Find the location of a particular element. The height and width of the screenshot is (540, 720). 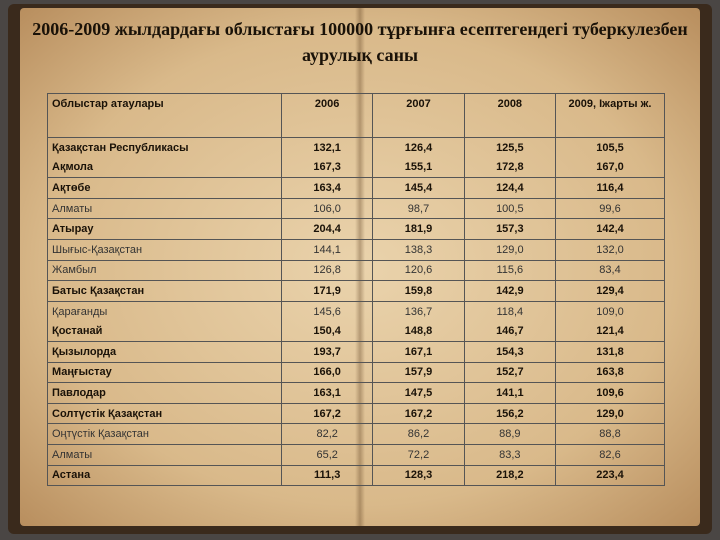

table-row: Қарағанды 145,6 136,7 118,4 109,0 is located at coordinates (356, 311).